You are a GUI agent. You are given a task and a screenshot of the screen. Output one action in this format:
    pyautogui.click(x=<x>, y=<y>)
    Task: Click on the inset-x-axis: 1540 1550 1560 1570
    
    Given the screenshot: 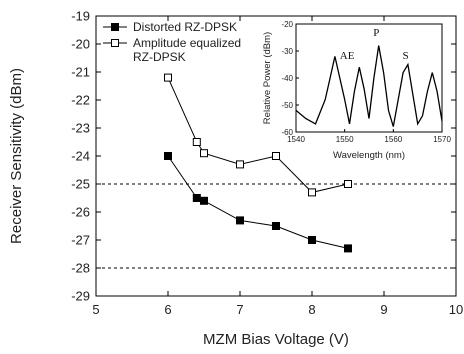 What is the action you would take?
    pyautogui.click(x=369, y=136)
    